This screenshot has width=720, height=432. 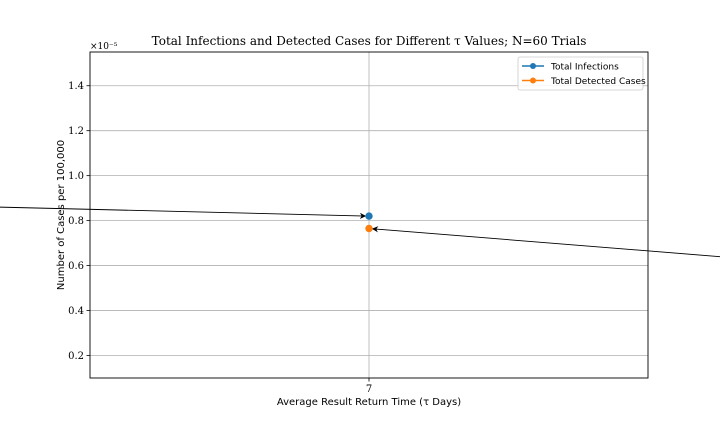 What do you see at coordinates (369, 402) in the screenshot?
I see `x-axis-label: Average Result Return Time (τ Days)` at bounding box center [369, 402].